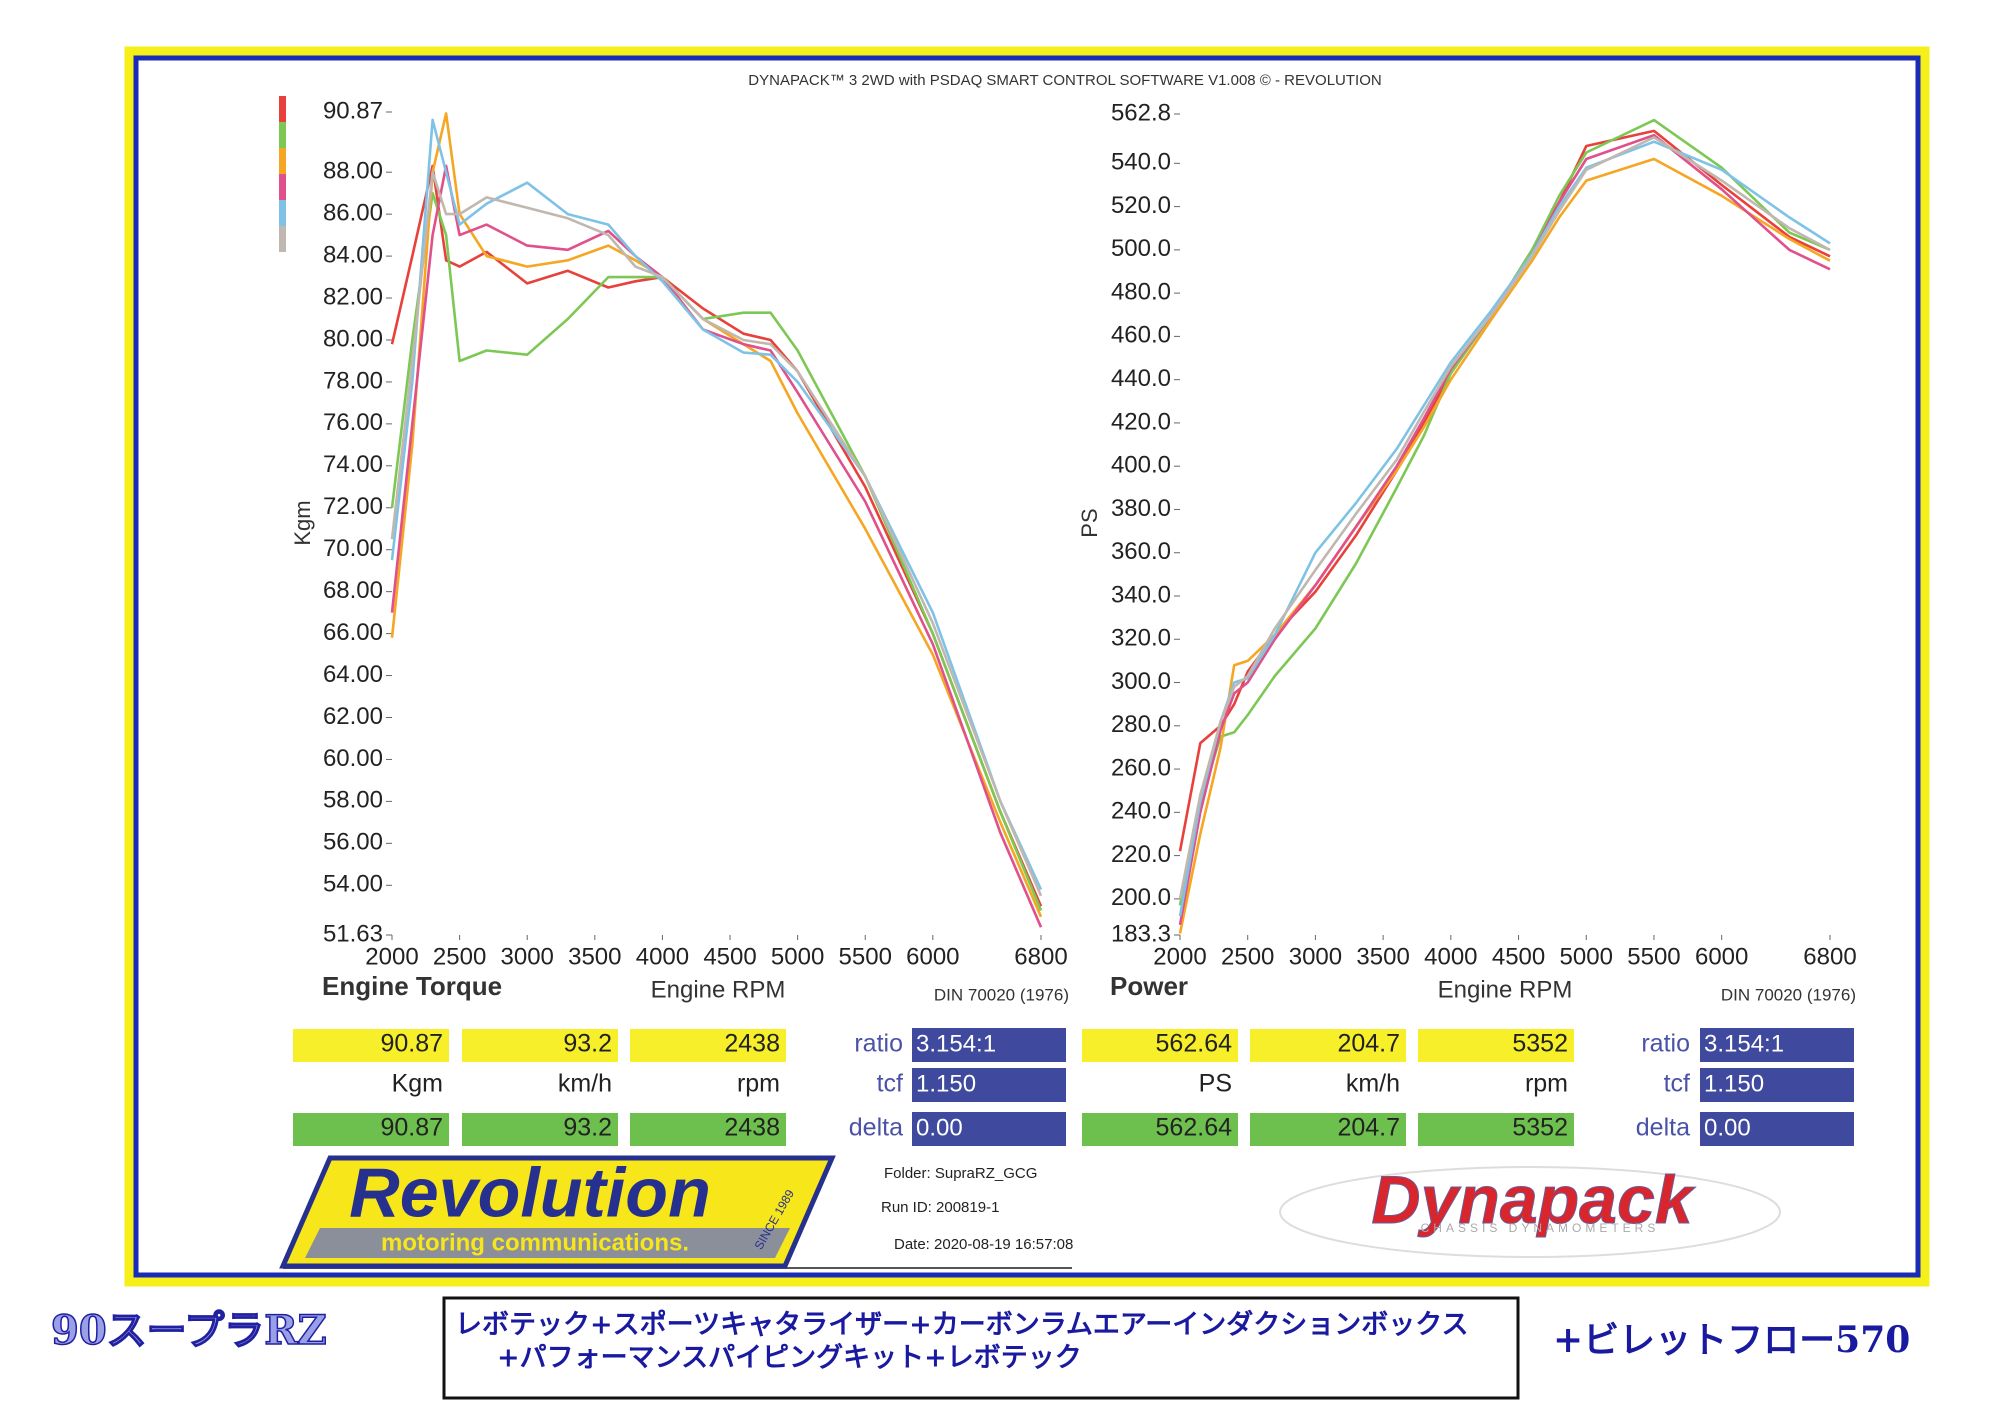 The height and width of the screenshot is (1414, 2000). I want to click on y-tick-label: 84.00, so click(353, 254).